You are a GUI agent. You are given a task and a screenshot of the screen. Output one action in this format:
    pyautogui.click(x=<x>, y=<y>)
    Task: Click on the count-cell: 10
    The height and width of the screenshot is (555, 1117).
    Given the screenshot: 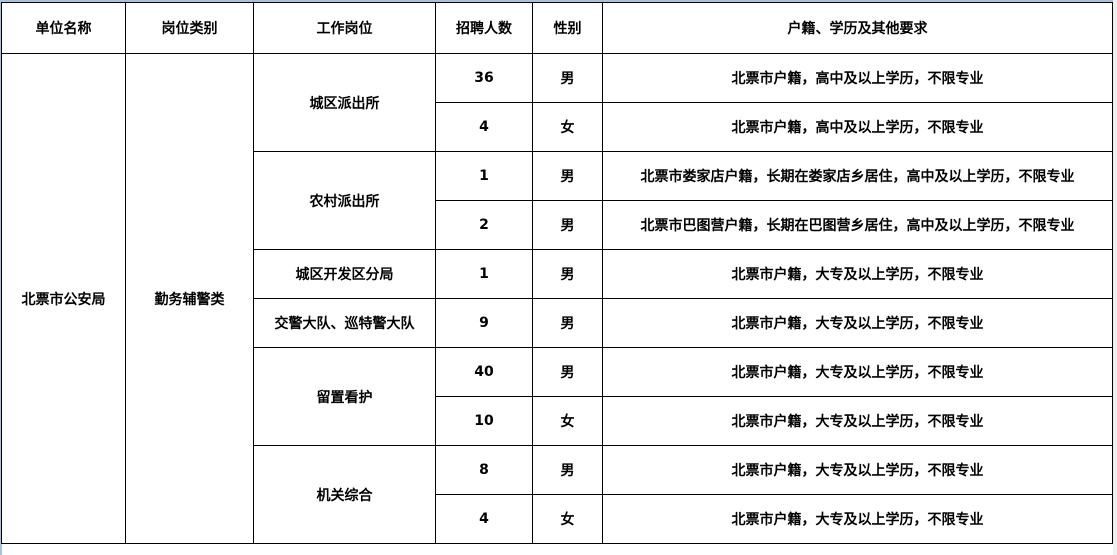 What is the action you would take?
    pyautogui.click(x=484, y=421)
    